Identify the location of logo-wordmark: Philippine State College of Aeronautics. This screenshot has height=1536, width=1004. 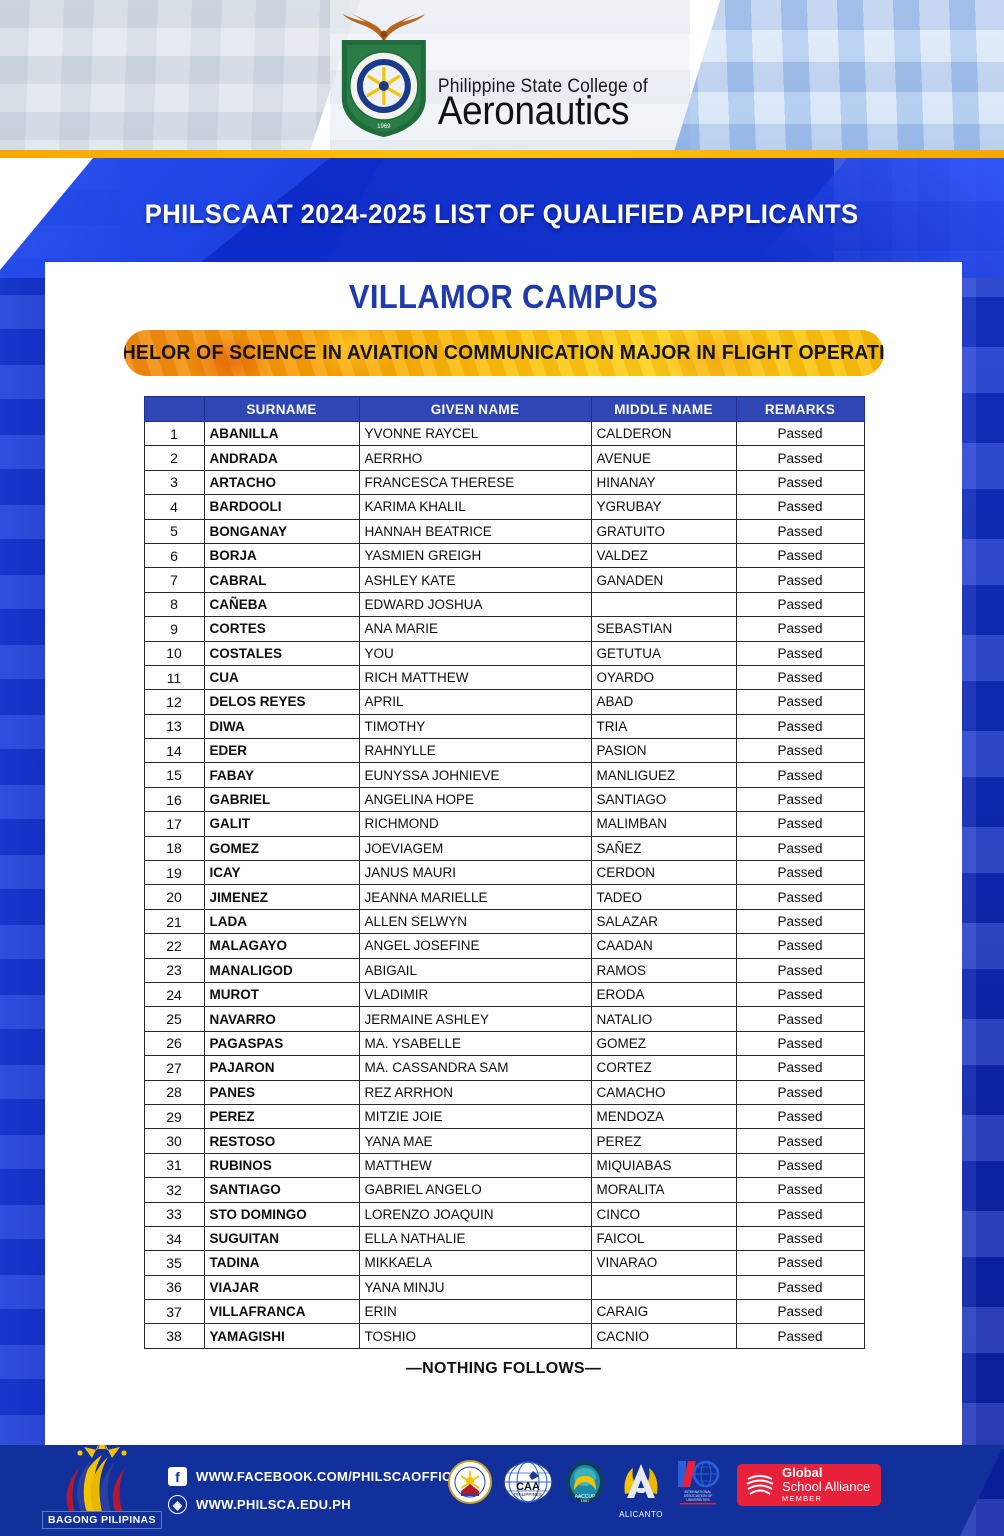
(551, 107).